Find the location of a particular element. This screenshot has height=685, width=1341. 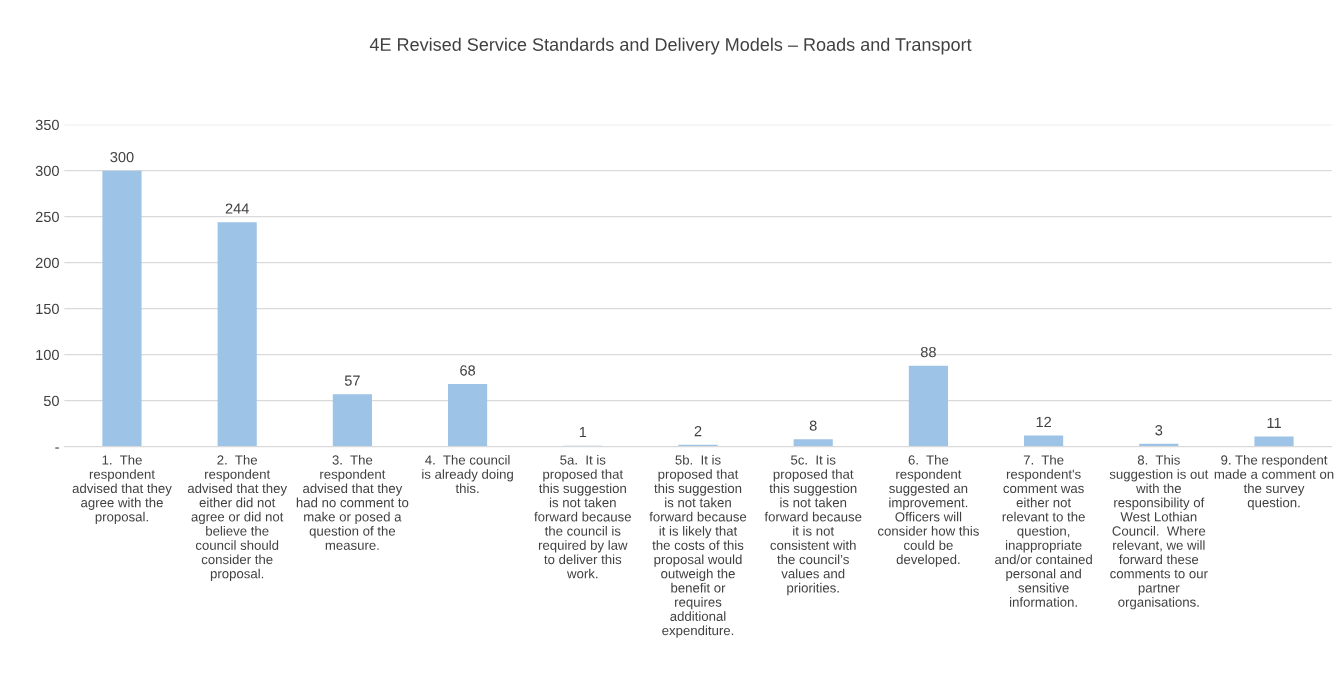

data-label: 244 is located at coordinates (237, 208).